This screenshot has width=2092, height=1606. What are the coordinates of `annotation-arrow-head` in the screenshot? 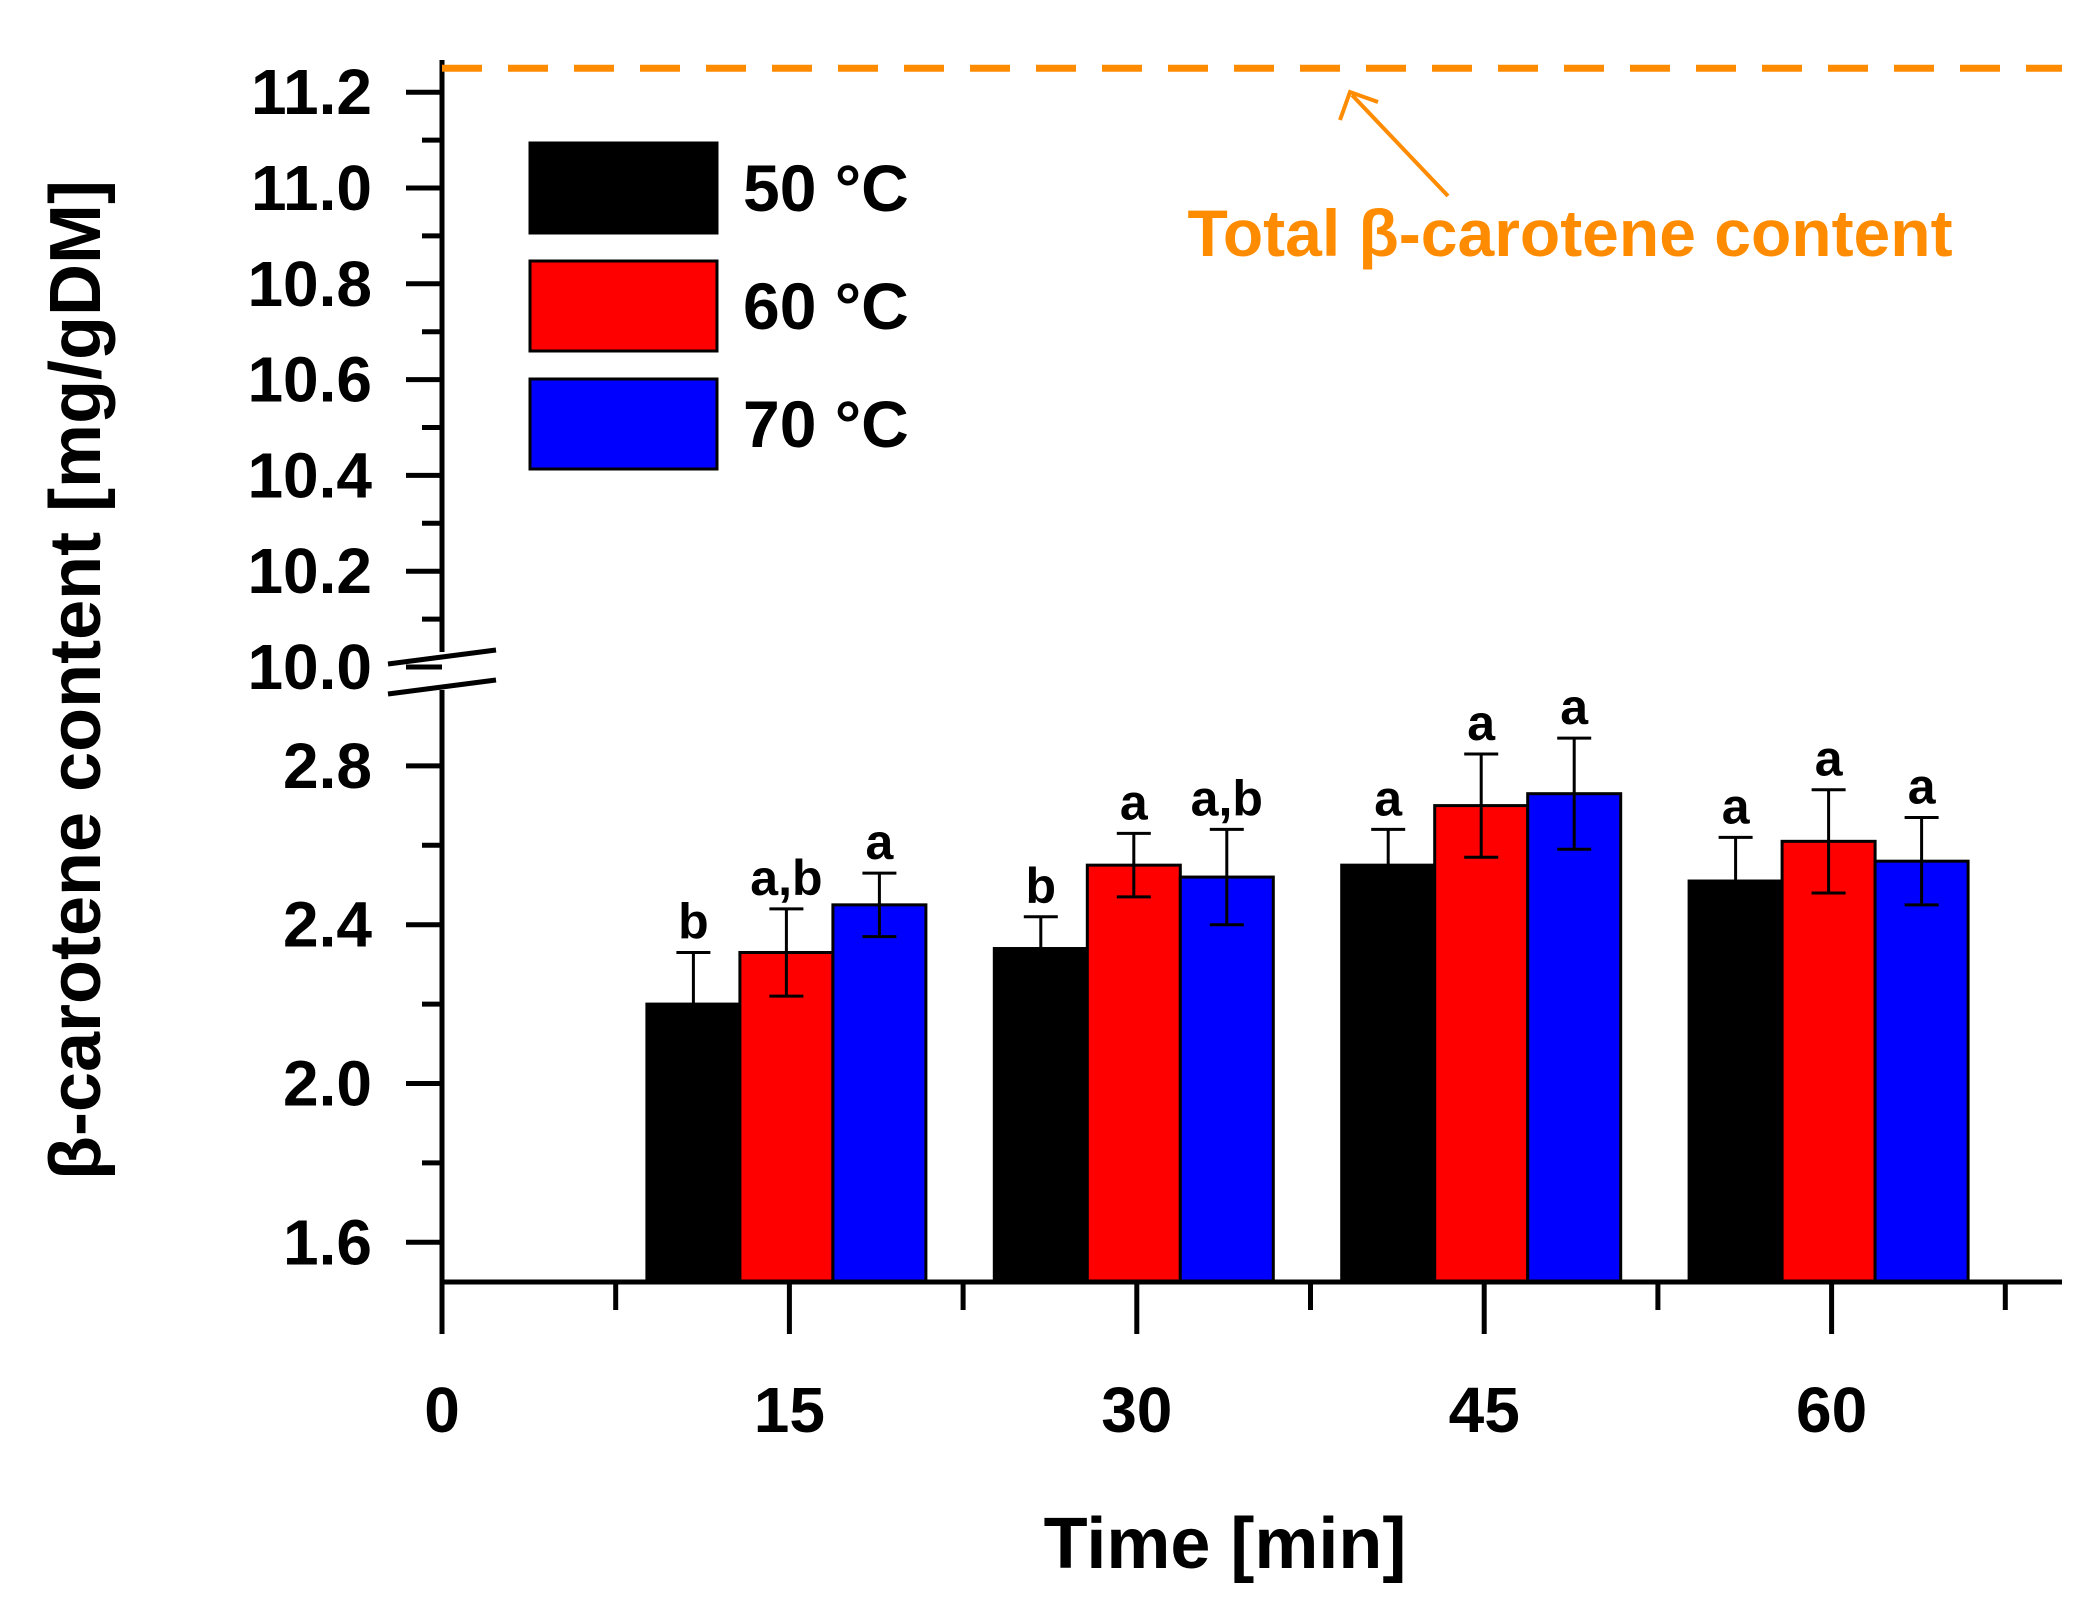 It's located at (1358, 105).